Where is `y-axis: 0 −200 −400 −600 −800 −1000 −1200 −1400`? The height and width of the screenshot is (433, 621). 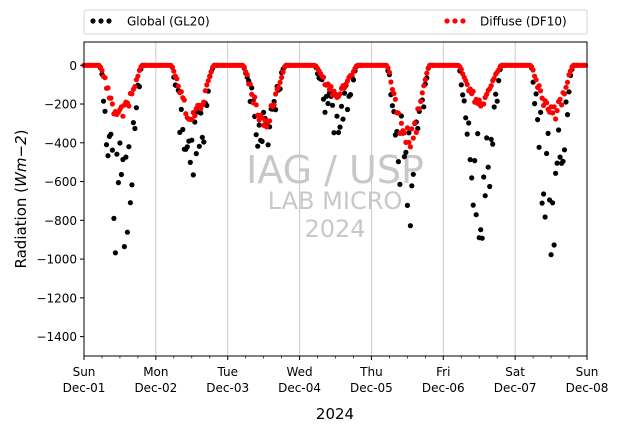 y-axis: 0 −200 −400 −600 −800 −1000 −1200 −1400 is located at coordinates (60, 201).